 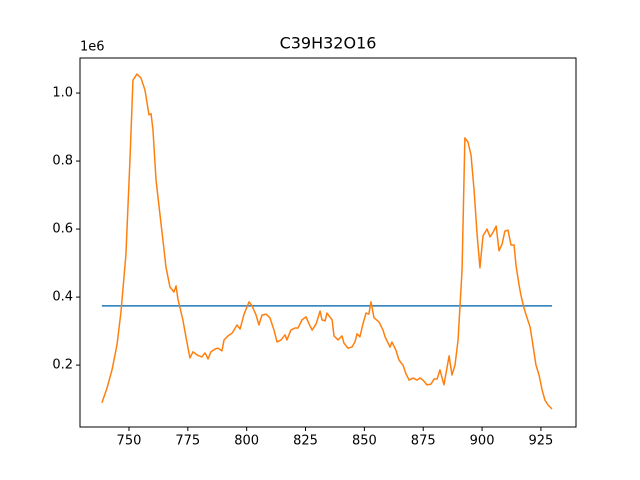 I want to click on x-tick-label: 925, so click(x=541, y=441).